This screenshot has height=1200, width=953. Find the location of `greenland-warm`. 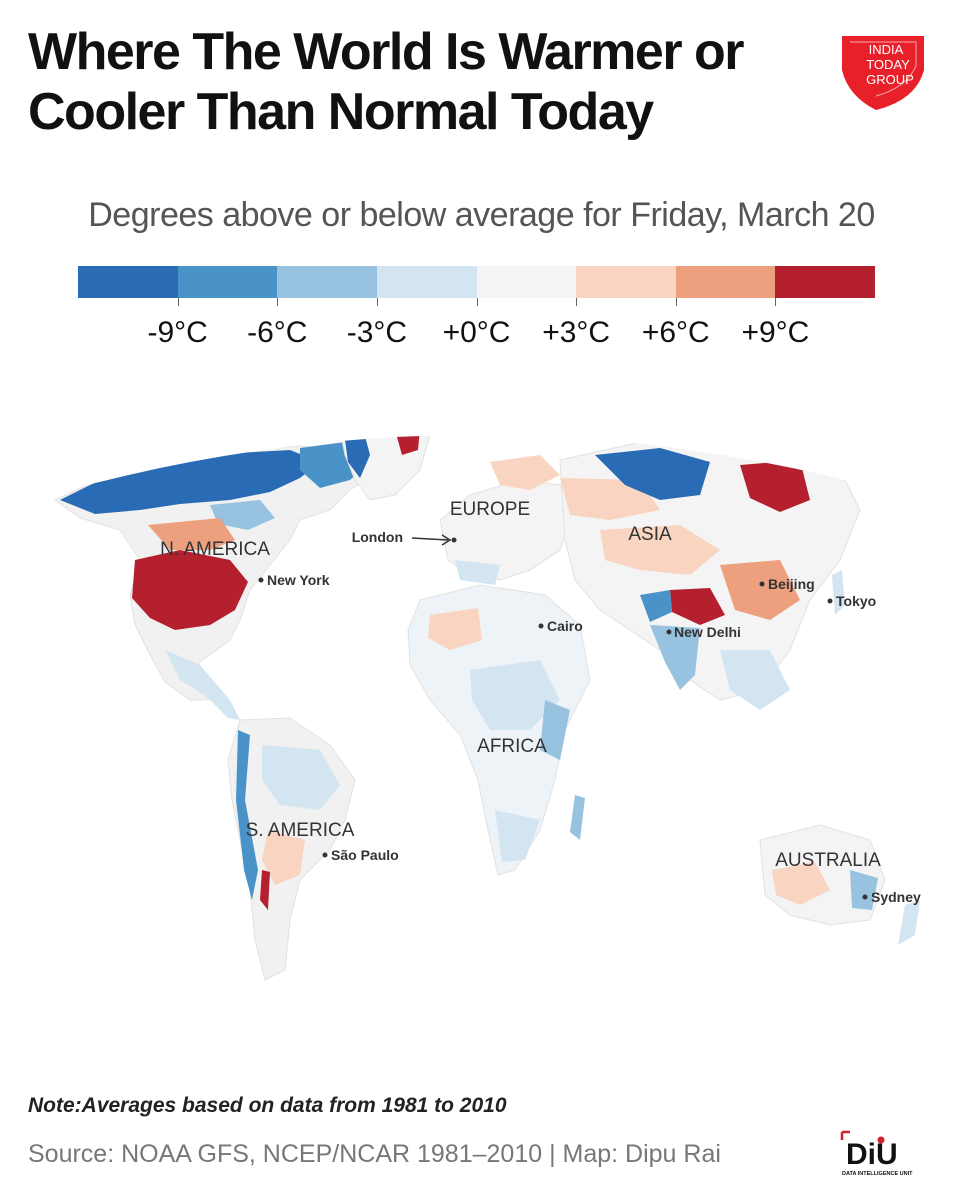

greenland-warm is located at coordinates (407, 445).